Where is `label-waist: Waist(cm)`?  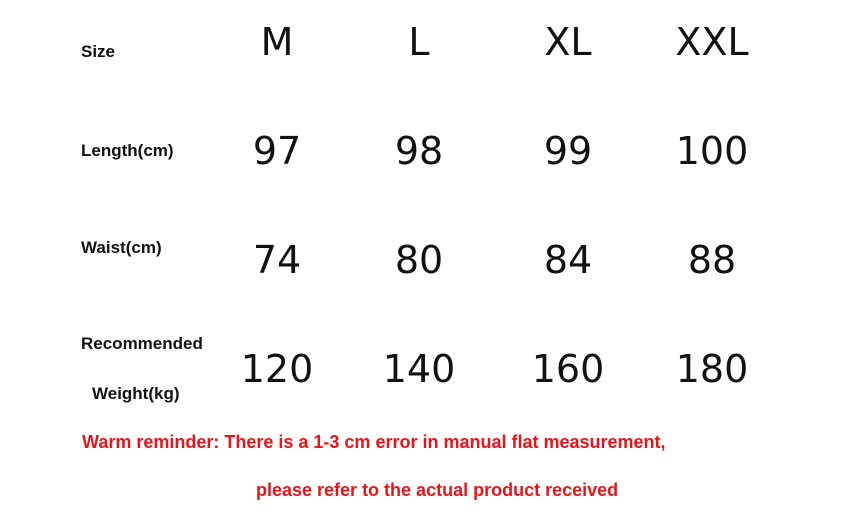
label-waist: Waist(cm) is located at coordinates (121, 247).